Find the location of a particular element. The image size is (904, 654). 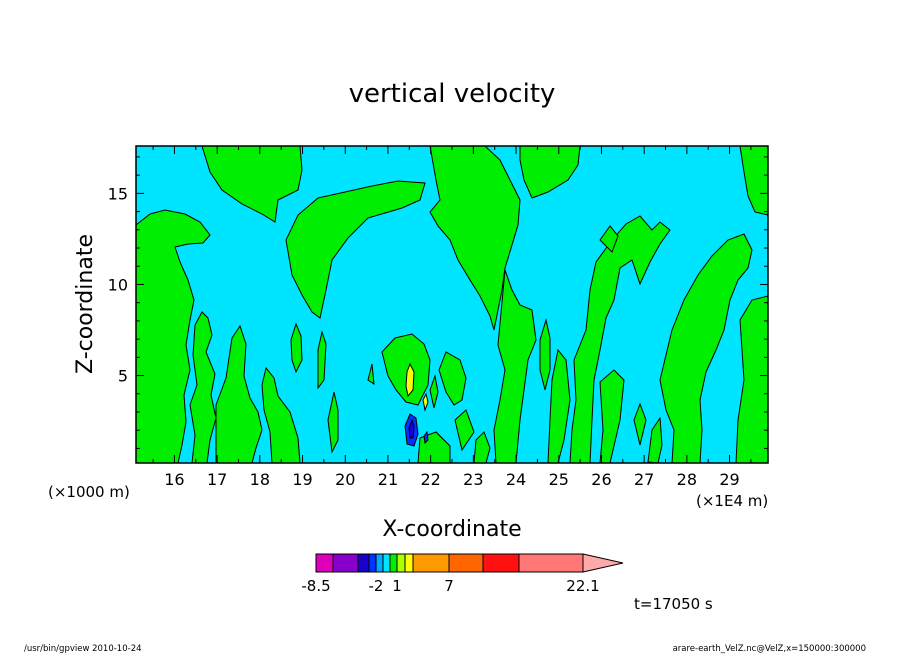

colorbar-label: 22.1 is located at coordinates (582, 586).